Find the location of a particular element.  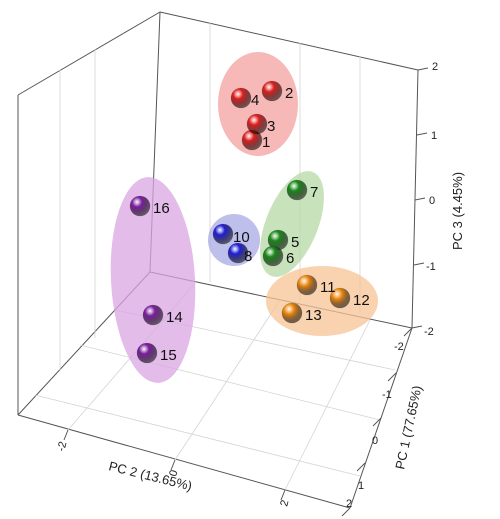

data-point-label: 1 is located at coordinates (266, 142).